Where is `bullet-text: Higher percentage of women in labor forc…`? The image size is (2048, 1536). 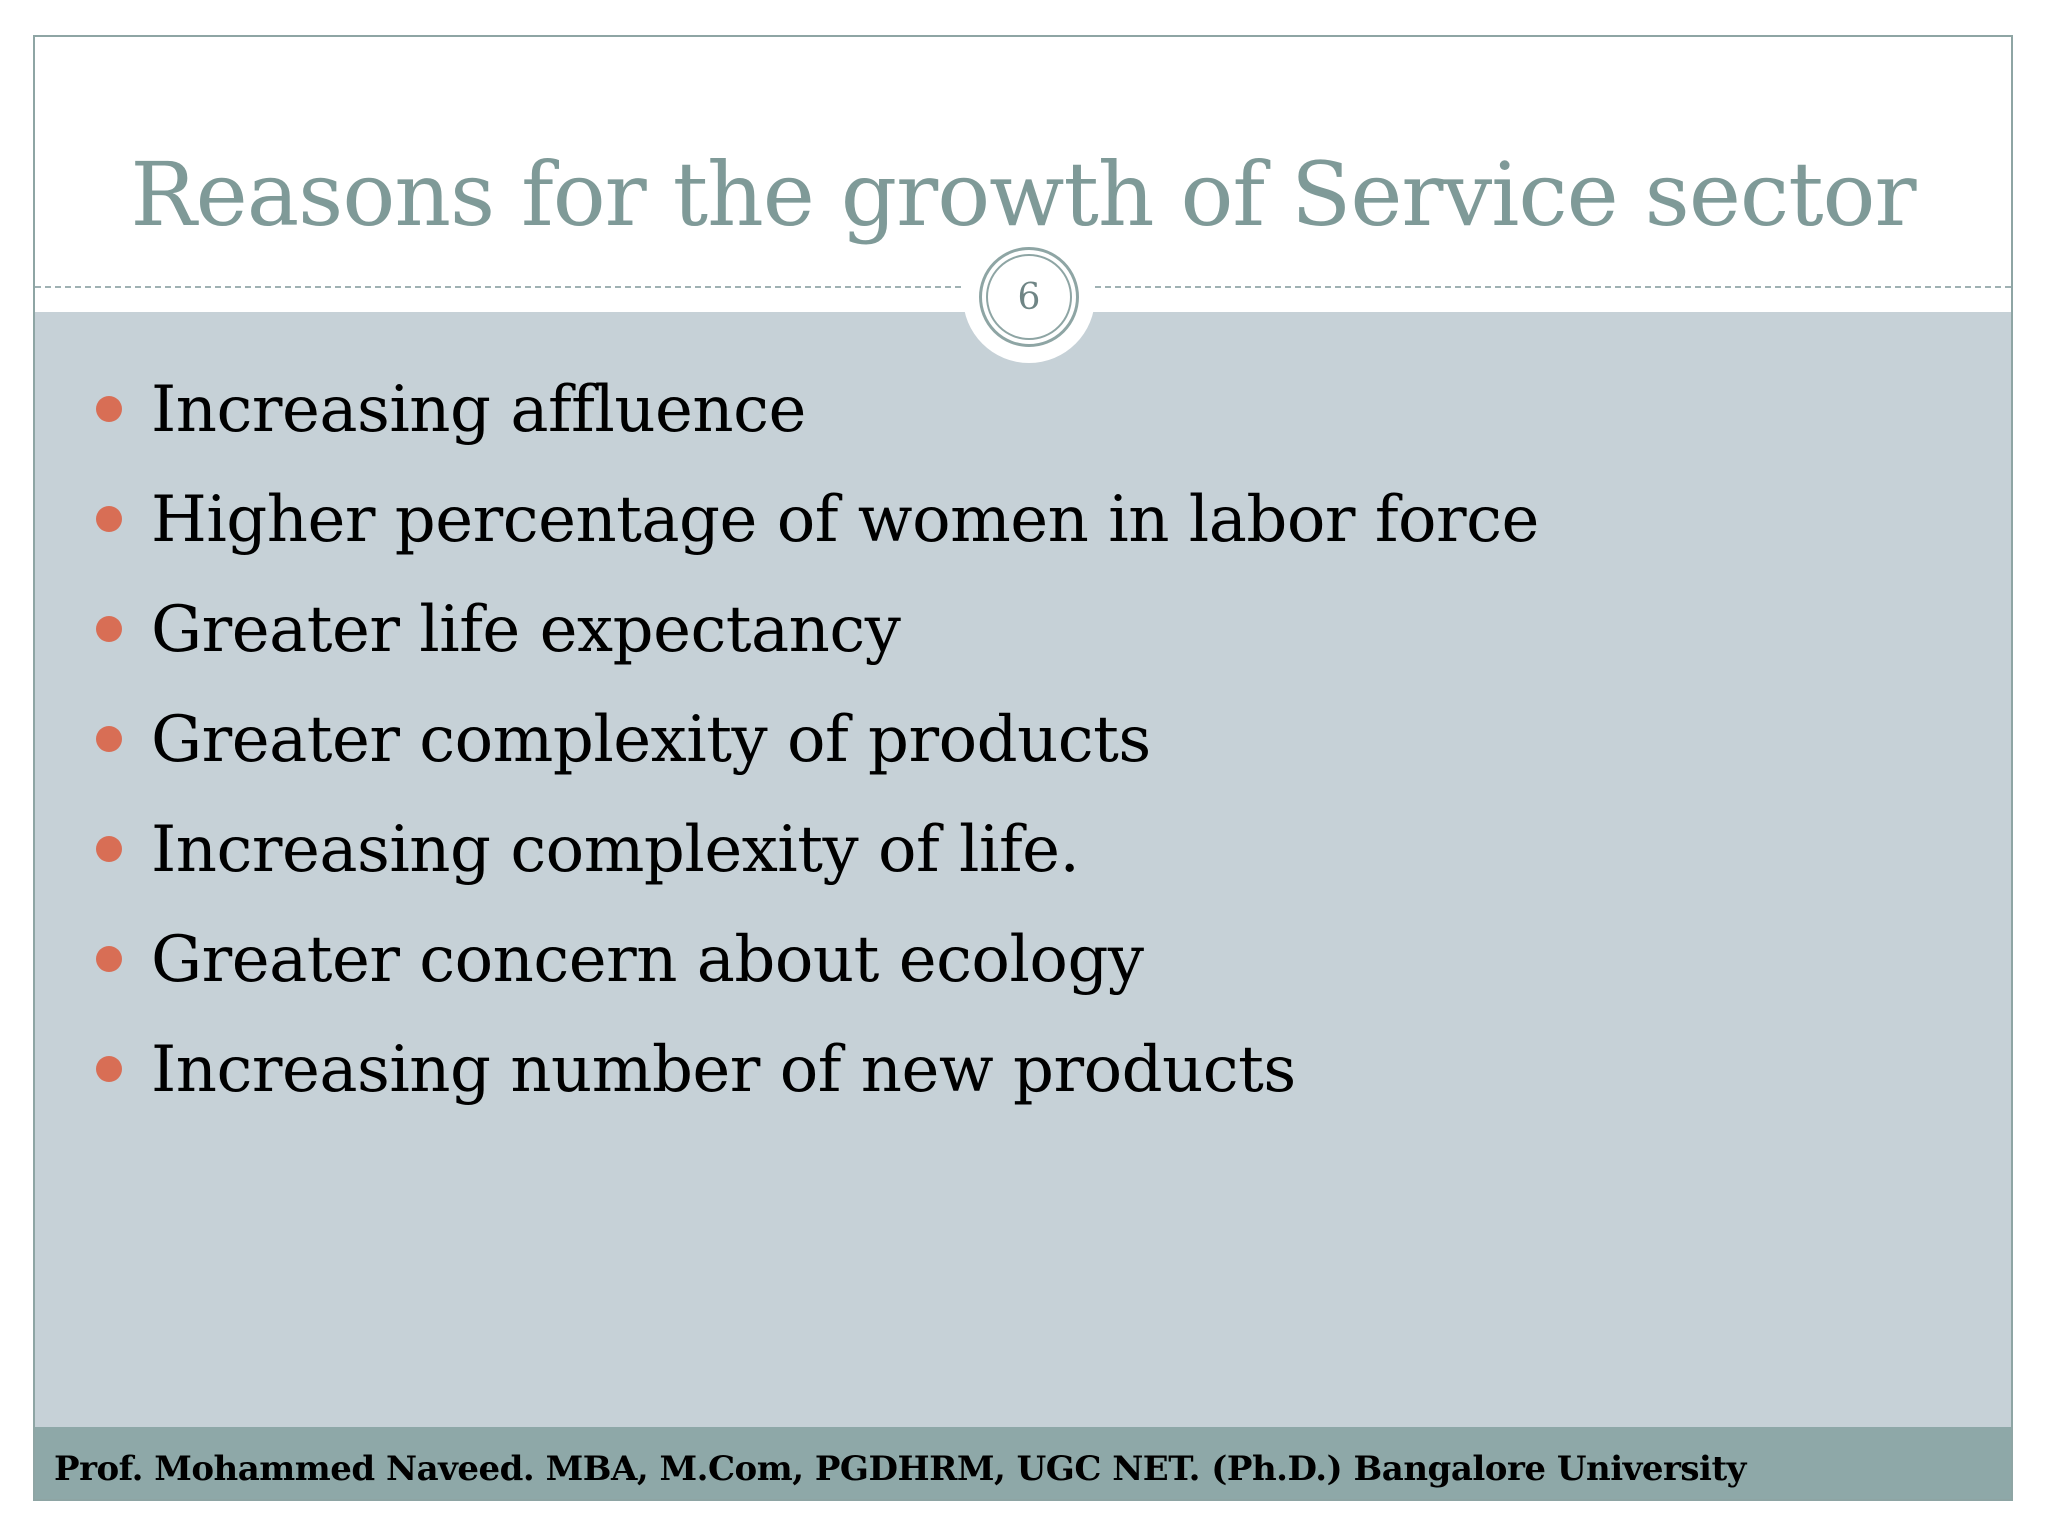
bullet-text: Higher percentage of women in labor forc… is located at coordinates (845, 520).